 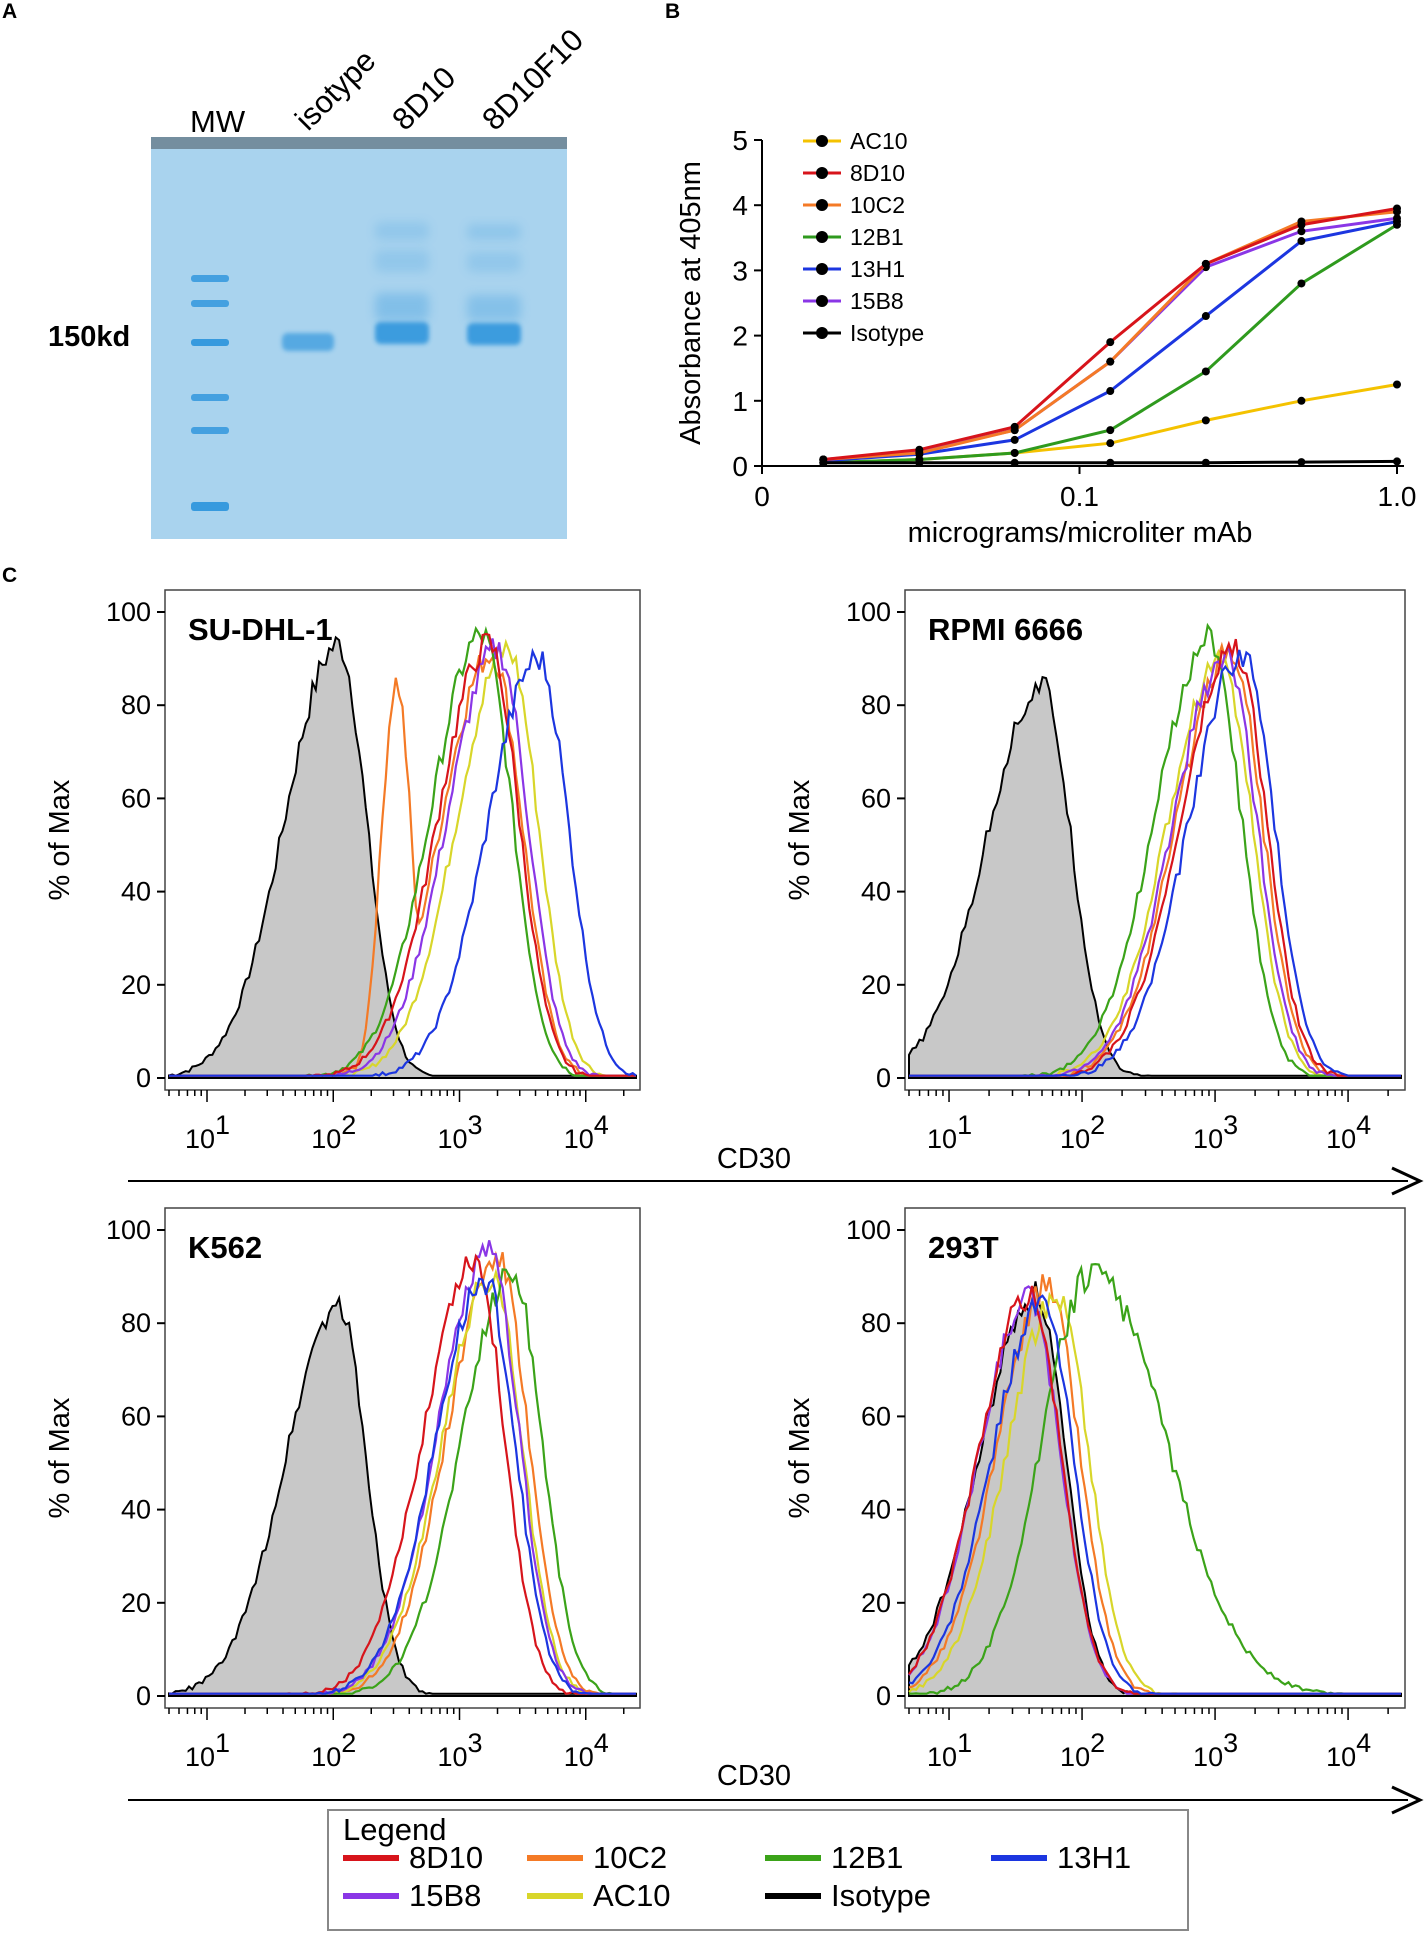 What do you see at coordinates (136, 1323) in the screenshot?
I see `y-tick-label: 80` at bounding box center [136, 1323].